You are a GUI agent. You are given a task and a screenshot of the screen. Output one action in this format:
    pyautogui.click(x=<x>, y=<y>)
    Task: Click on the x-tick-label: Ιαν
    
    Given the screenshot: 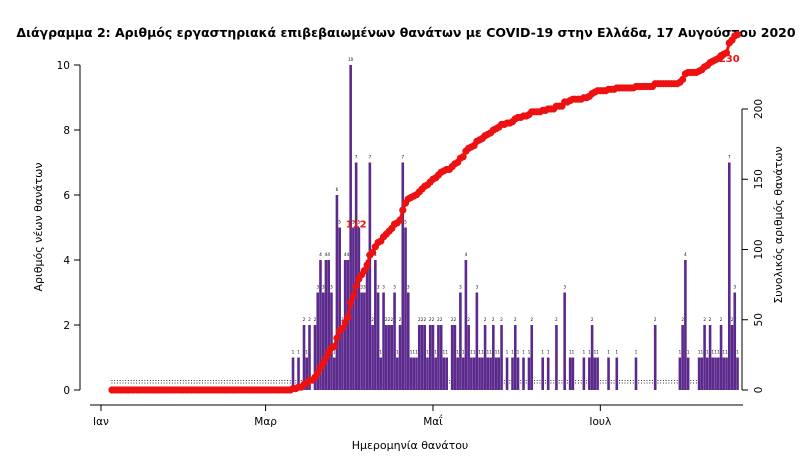 What is the action you would take?
    pyautogui.click(x=101, y=422)
    